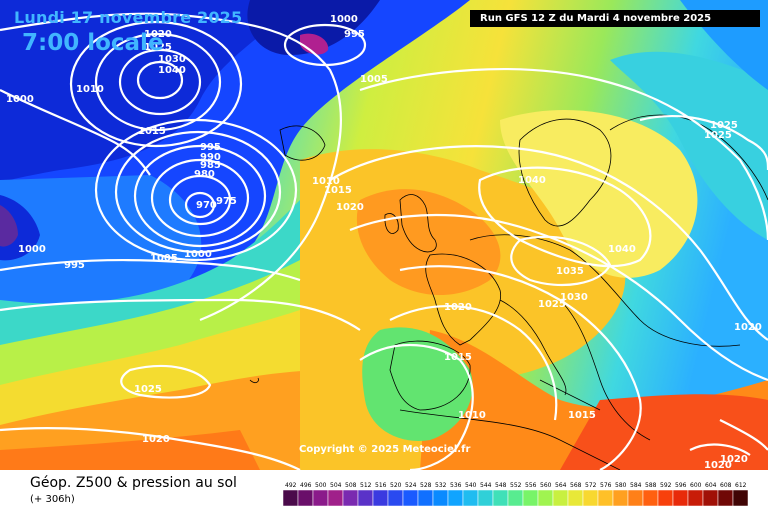  I want to click on legend-tick-label: 544, so click(486, 485).